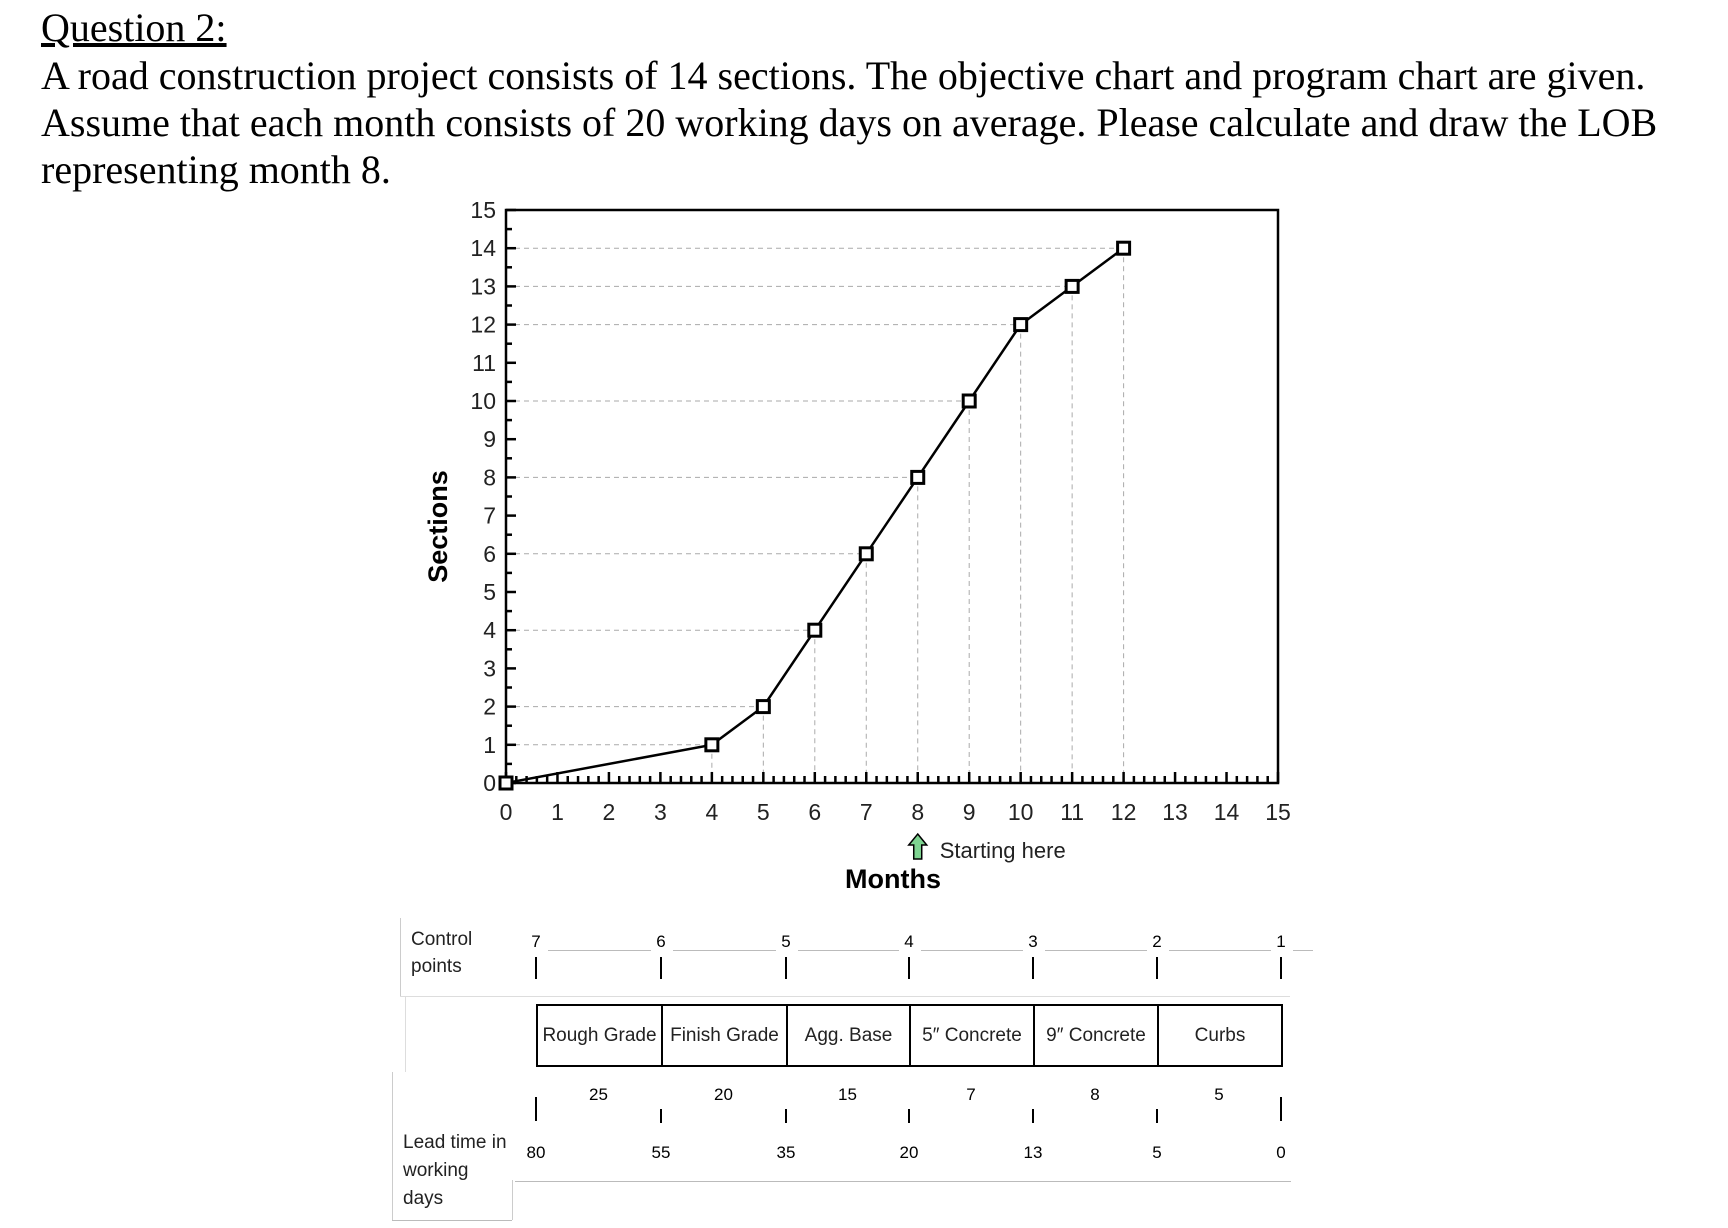 The height and width of the screenshot is (1228, 1728). Describe the element at coordinates (724, 1035) in the screenshot. I see `activity-cell: Finish Grade` at that location.